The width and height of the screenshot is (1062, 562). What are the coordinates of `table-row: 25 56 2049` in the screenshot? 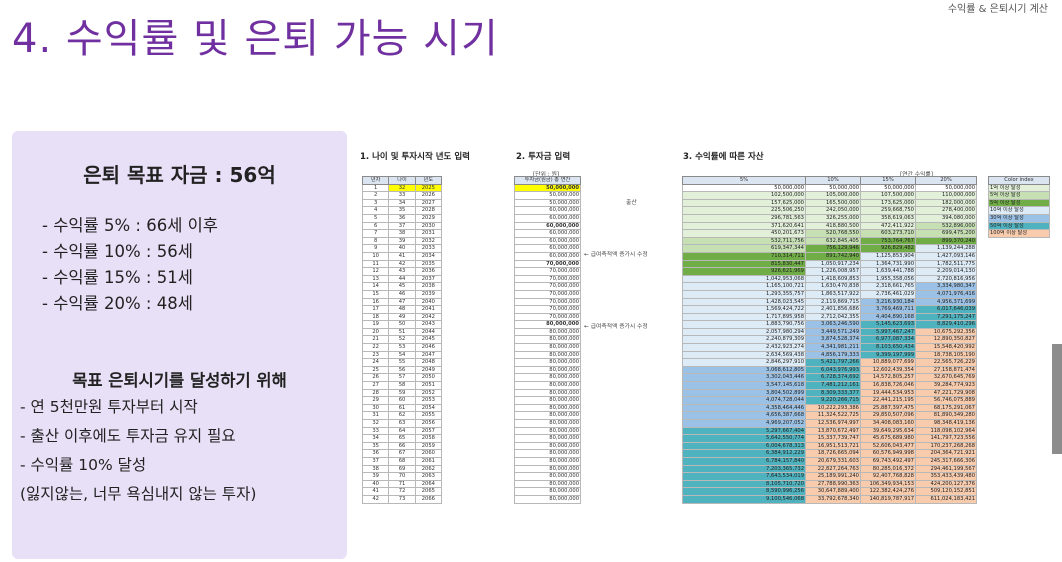 It's located at (402, 370).